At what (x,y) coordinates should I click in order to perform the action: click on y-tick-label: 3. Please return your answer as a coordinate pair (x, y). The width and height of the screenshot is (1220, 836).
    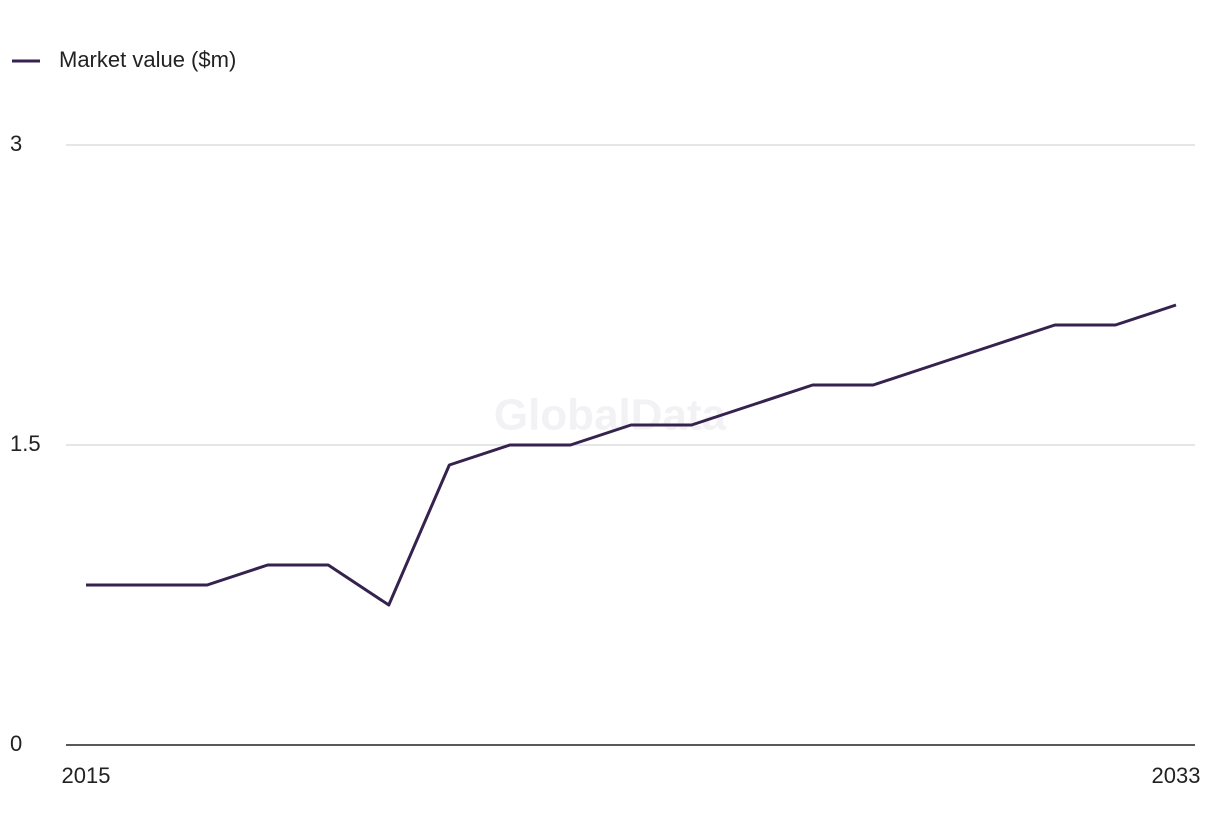
    Looking at the image, I should click on (16, 143).